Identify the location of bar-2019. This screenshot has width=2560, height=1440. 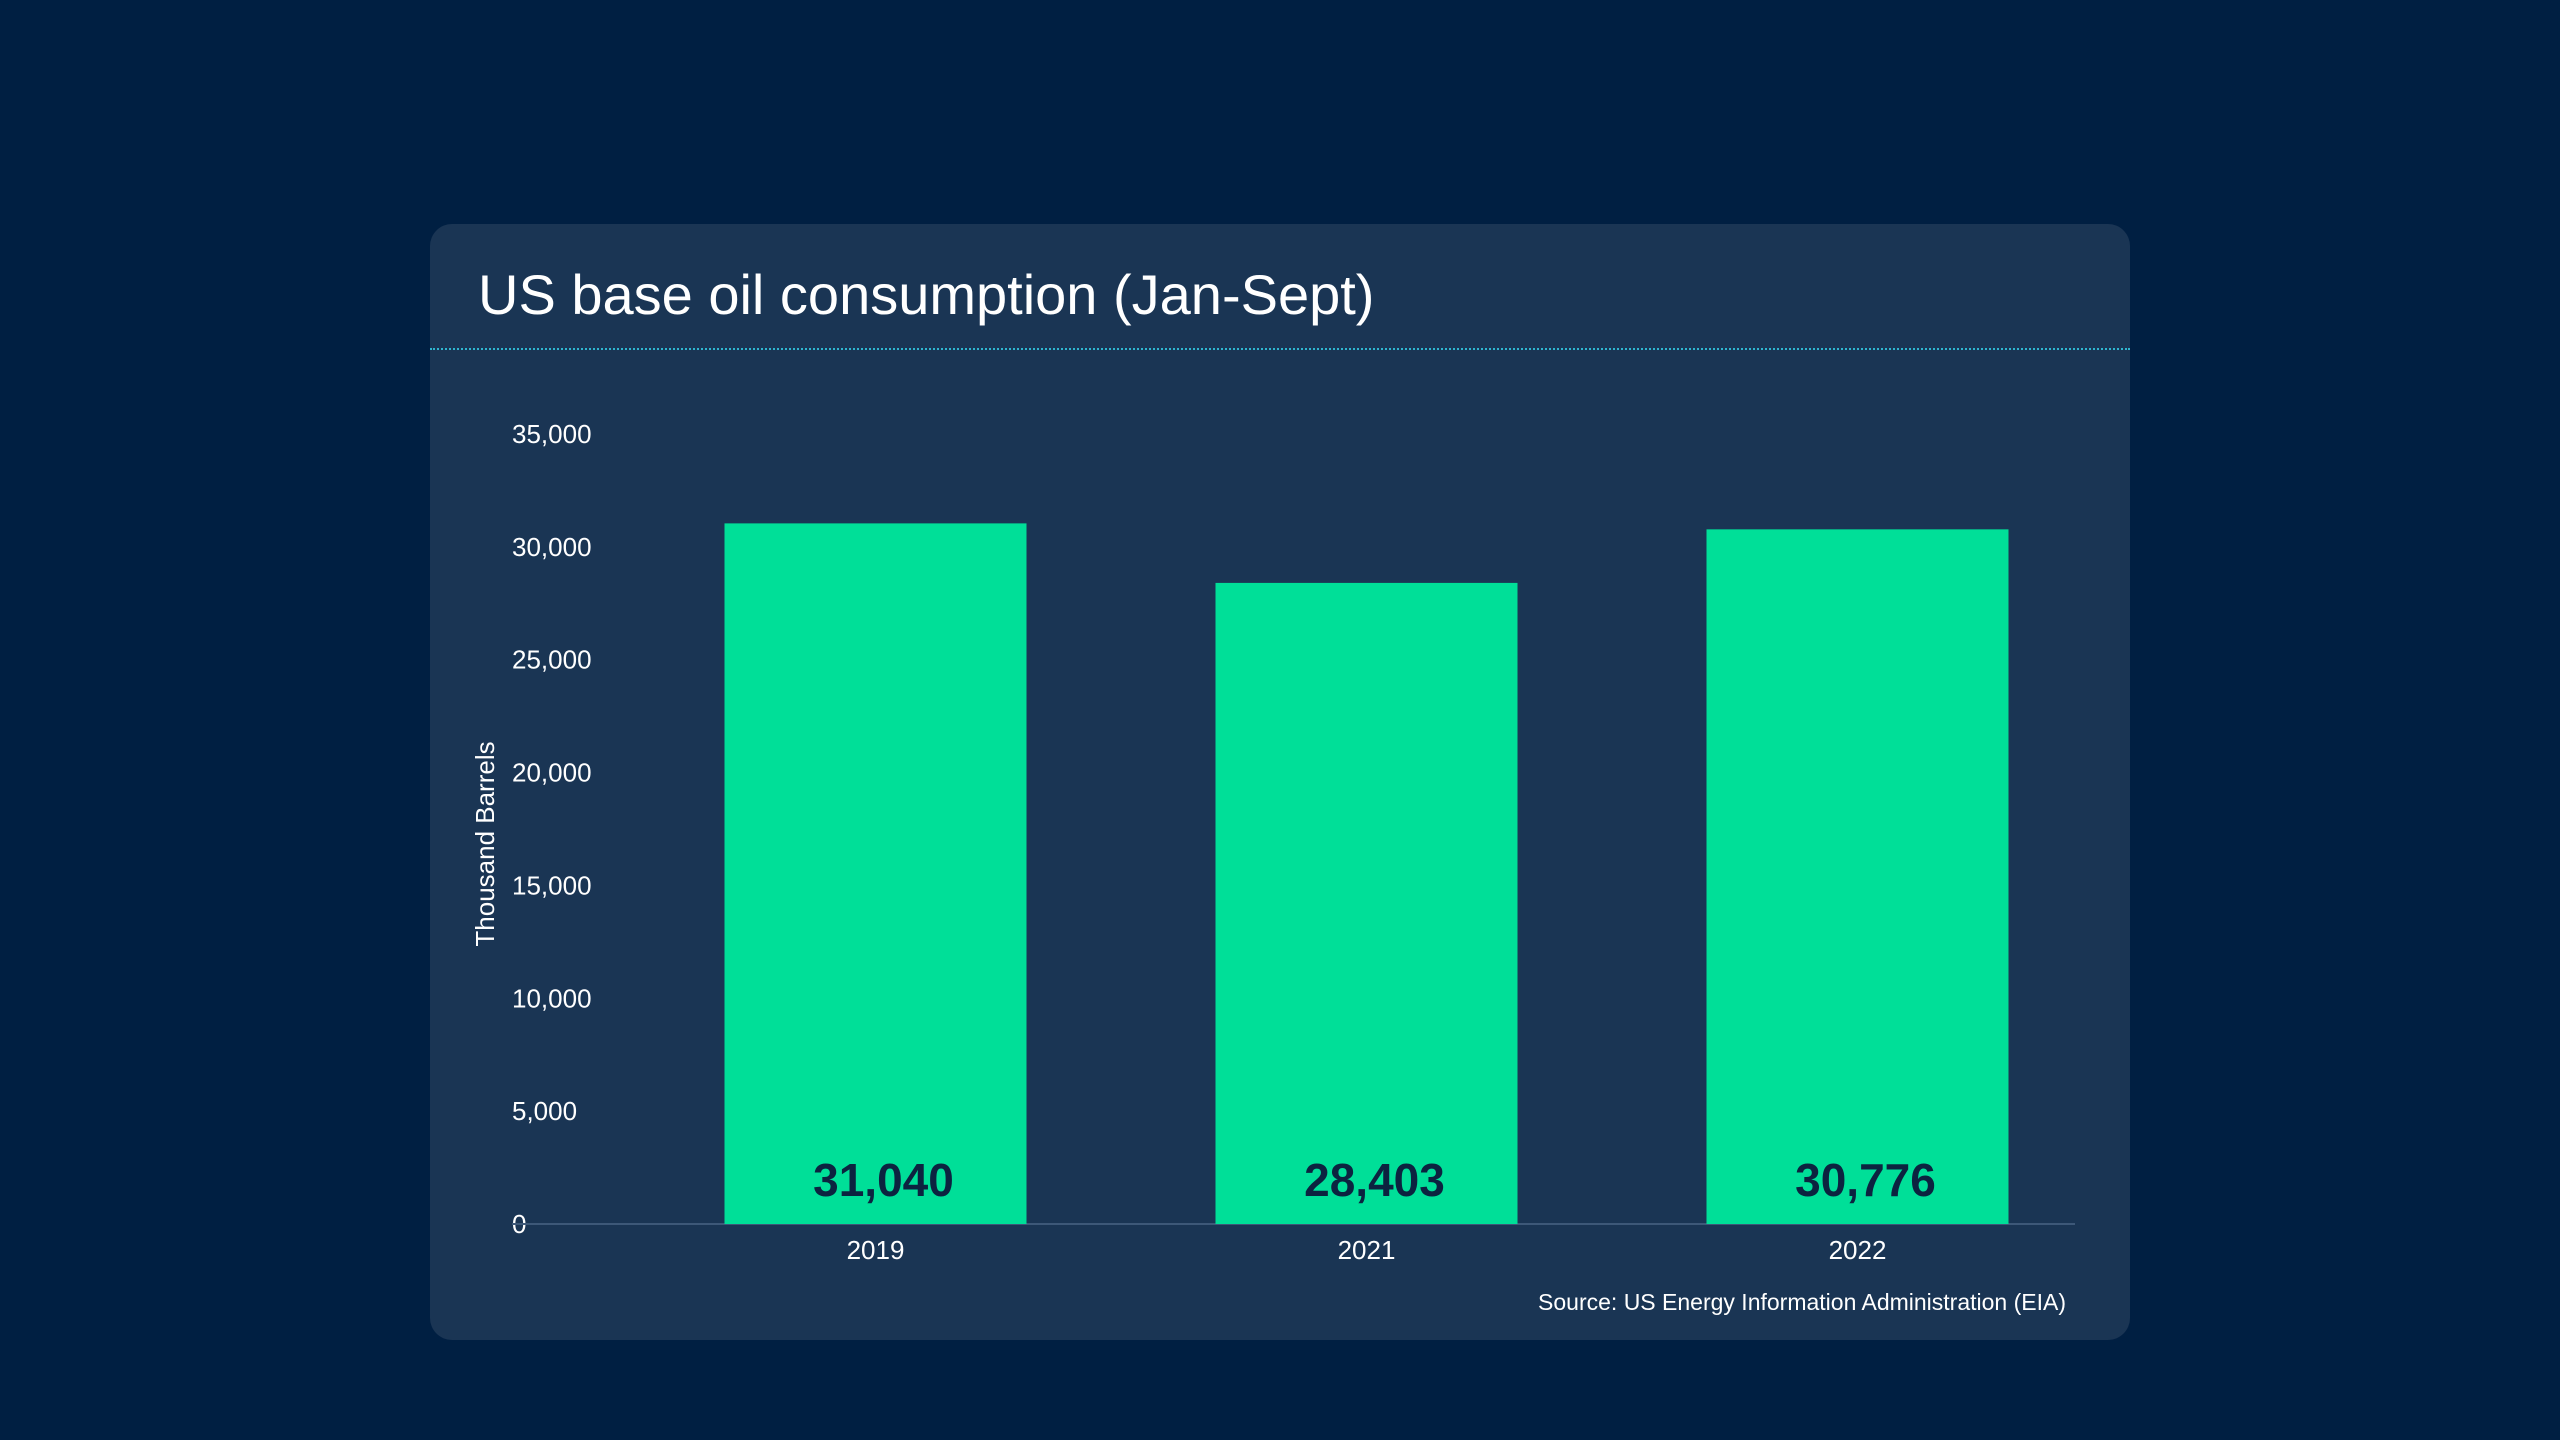
(875, 873).